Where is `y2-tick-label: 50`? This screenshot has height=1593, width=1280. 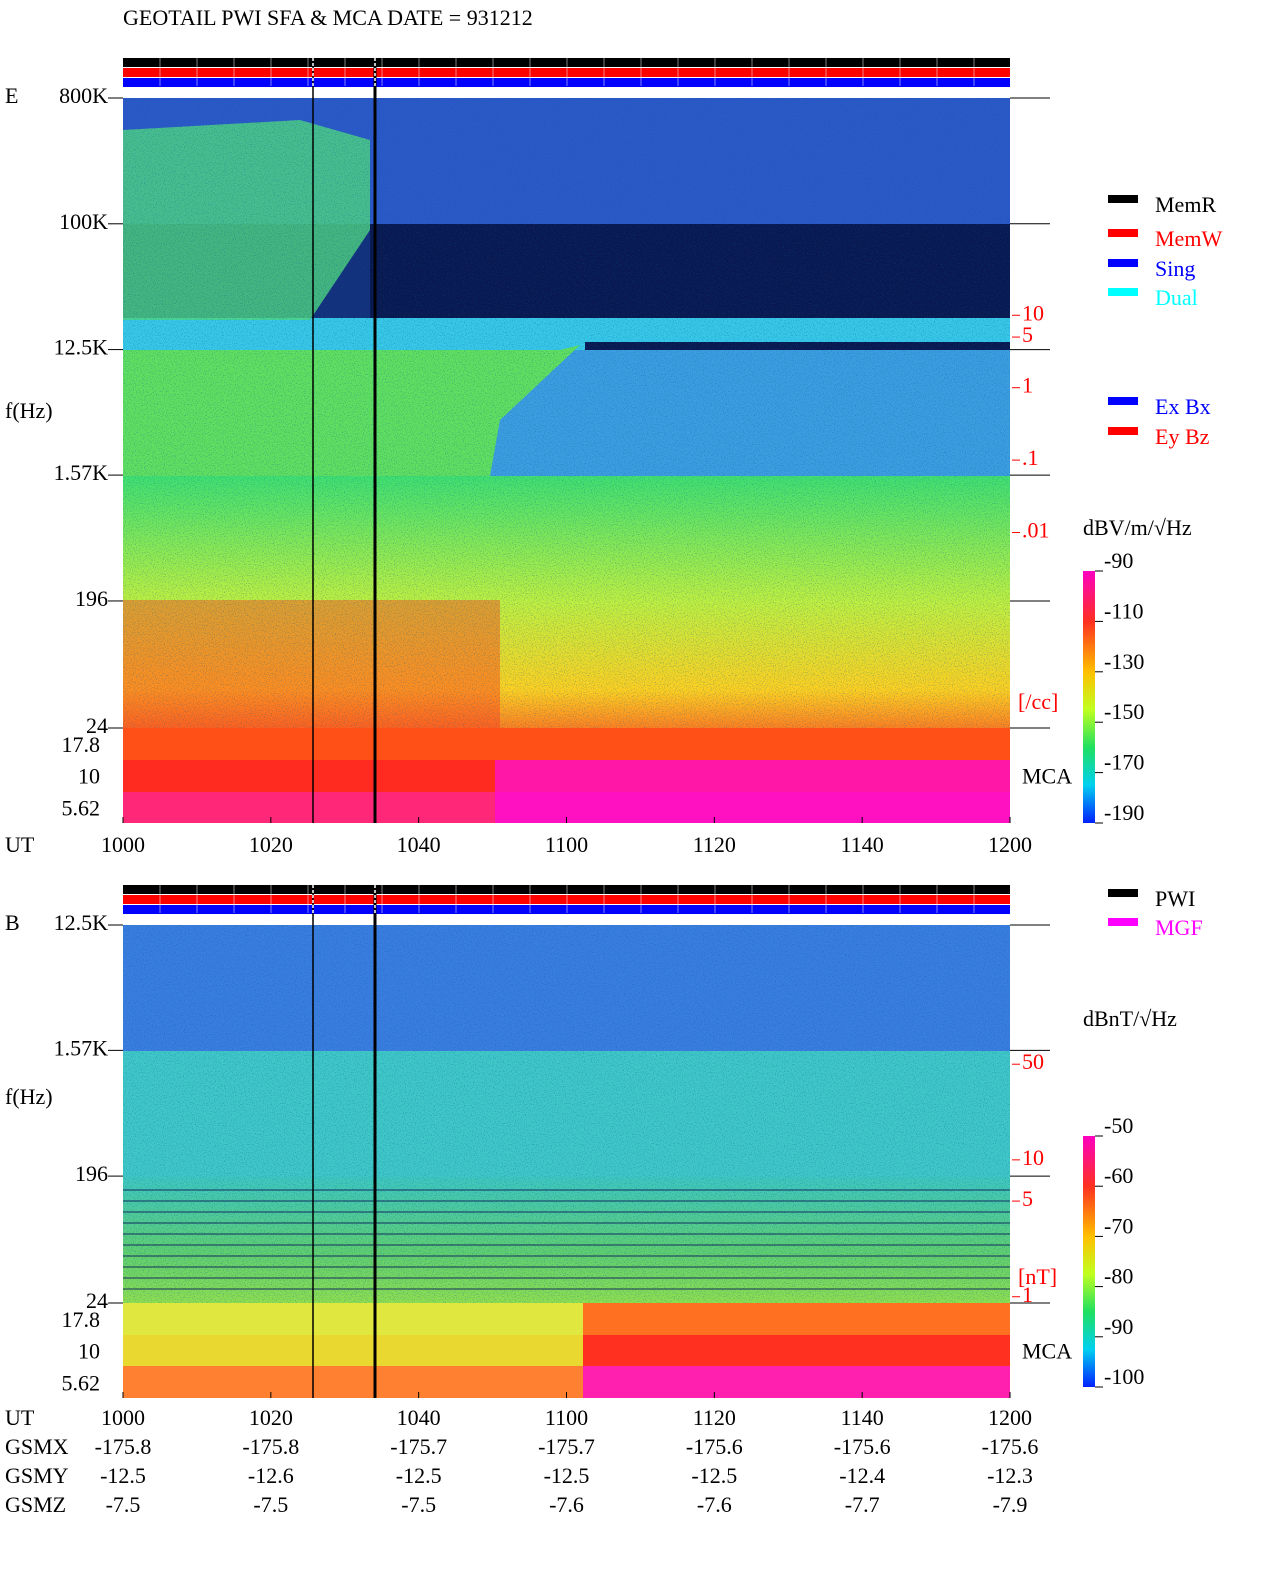 y2-tick-label: 50 is located at coordinates (1033, 1061).